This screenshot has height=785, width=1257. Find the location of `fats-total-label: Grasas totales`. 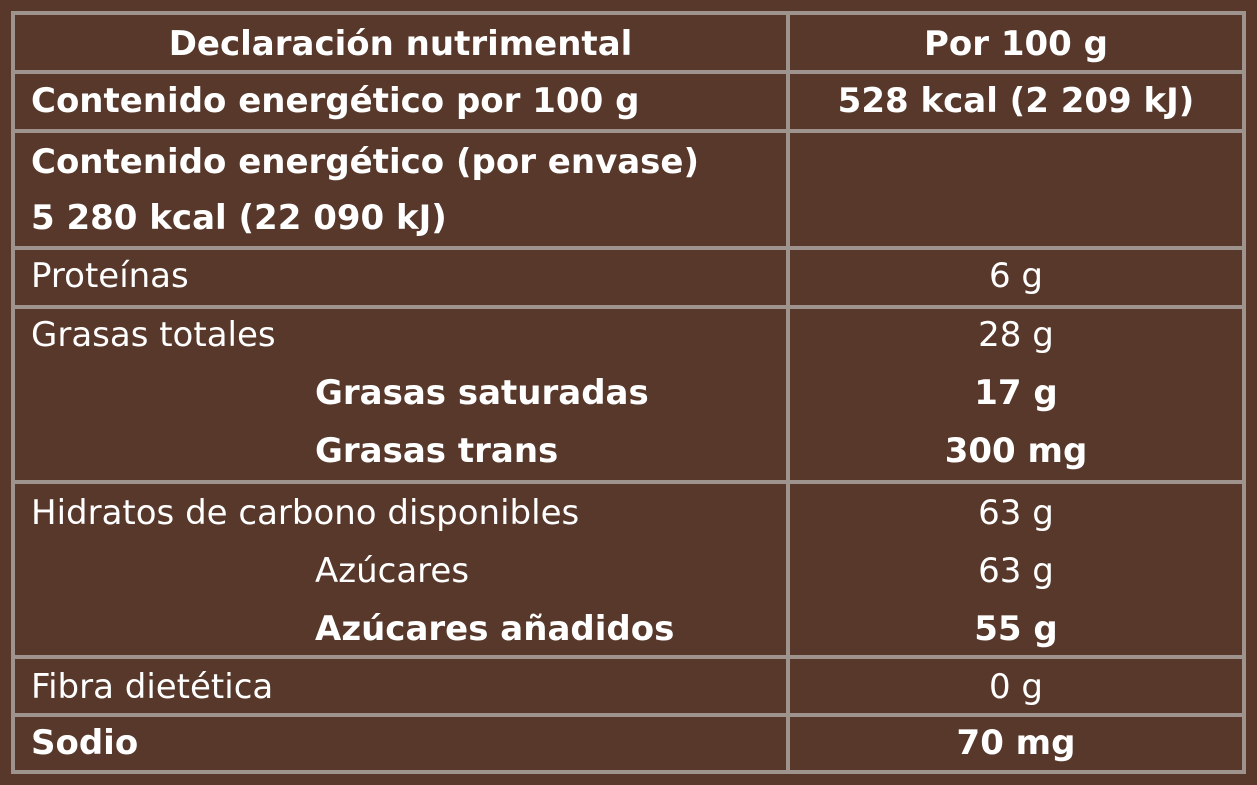

fats-total-label: Grasas totales is located at coordinates (153, 335).